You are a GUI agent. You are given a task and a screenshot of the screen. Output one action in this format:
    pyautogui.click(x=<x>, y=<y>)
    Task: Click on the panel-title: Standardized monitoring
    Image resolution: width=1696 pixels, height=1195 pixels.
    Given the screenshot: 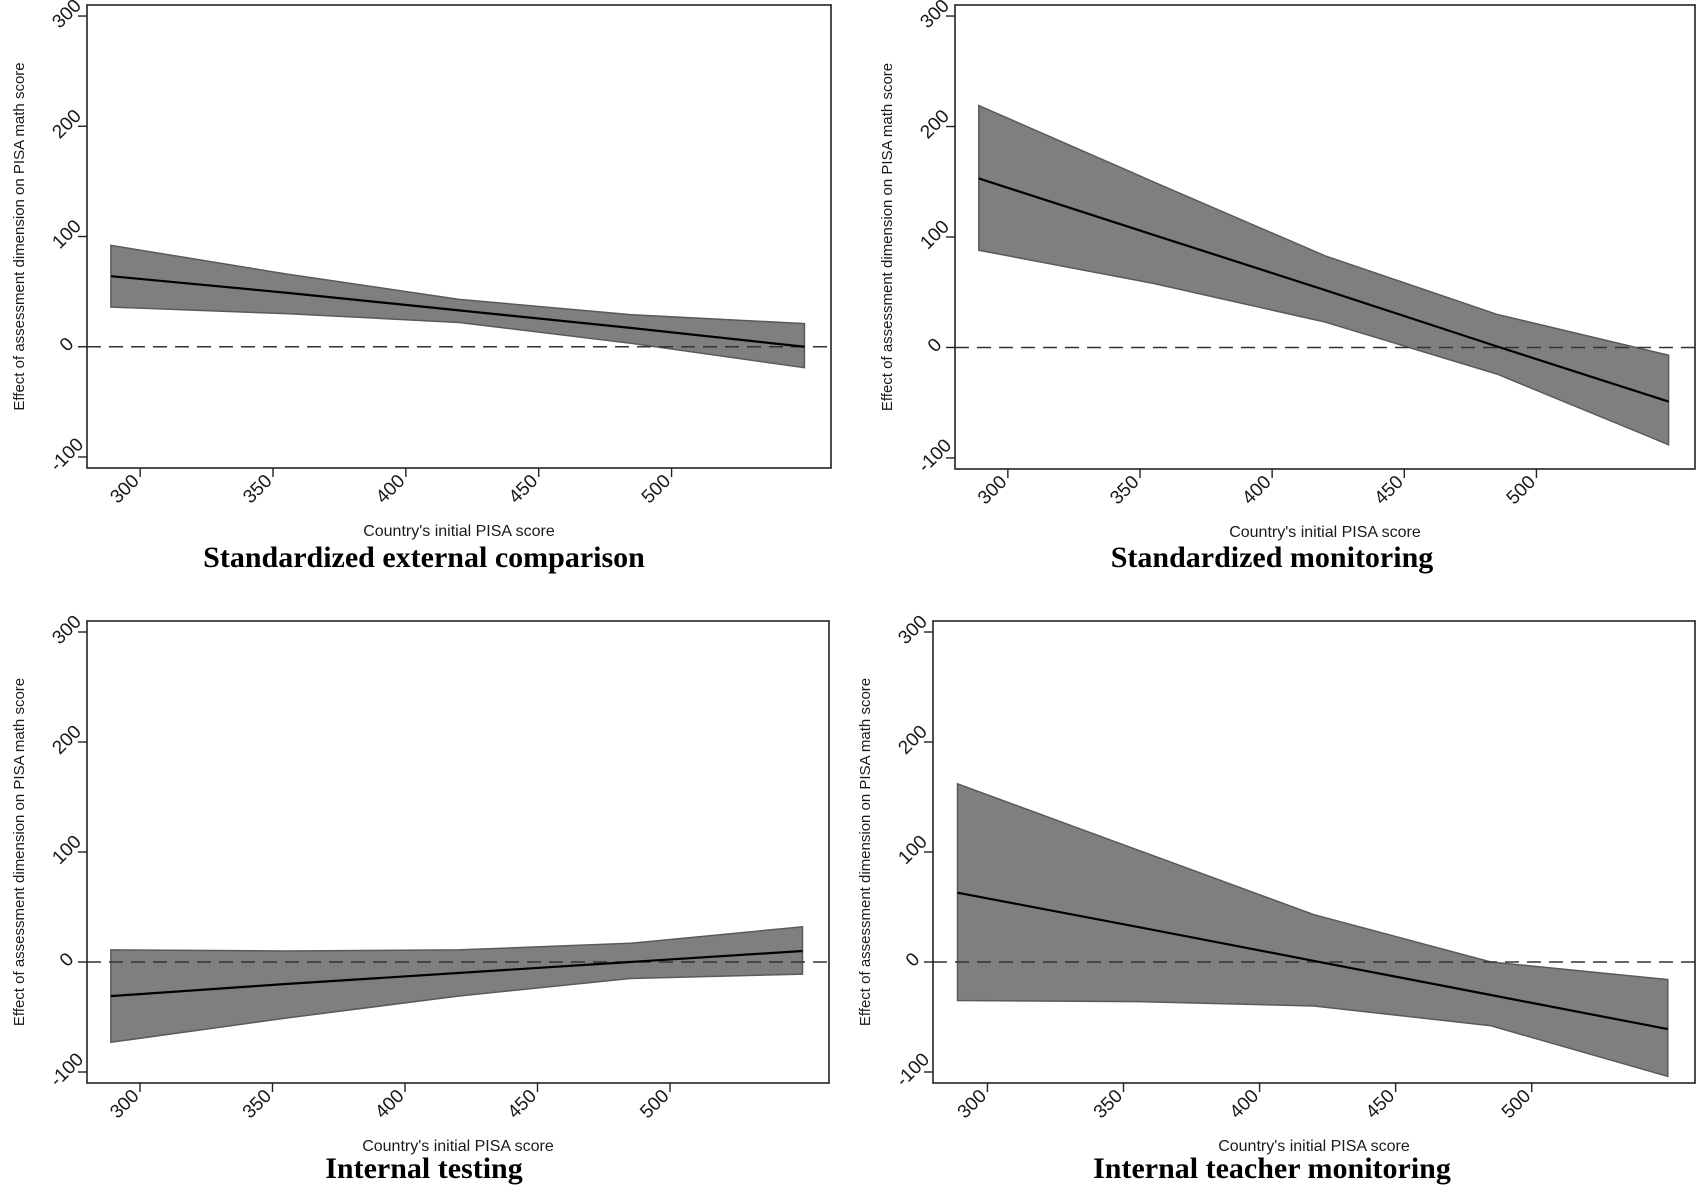 What is the action you would take?
    pyautogui.click(x=1272, y=557)
    